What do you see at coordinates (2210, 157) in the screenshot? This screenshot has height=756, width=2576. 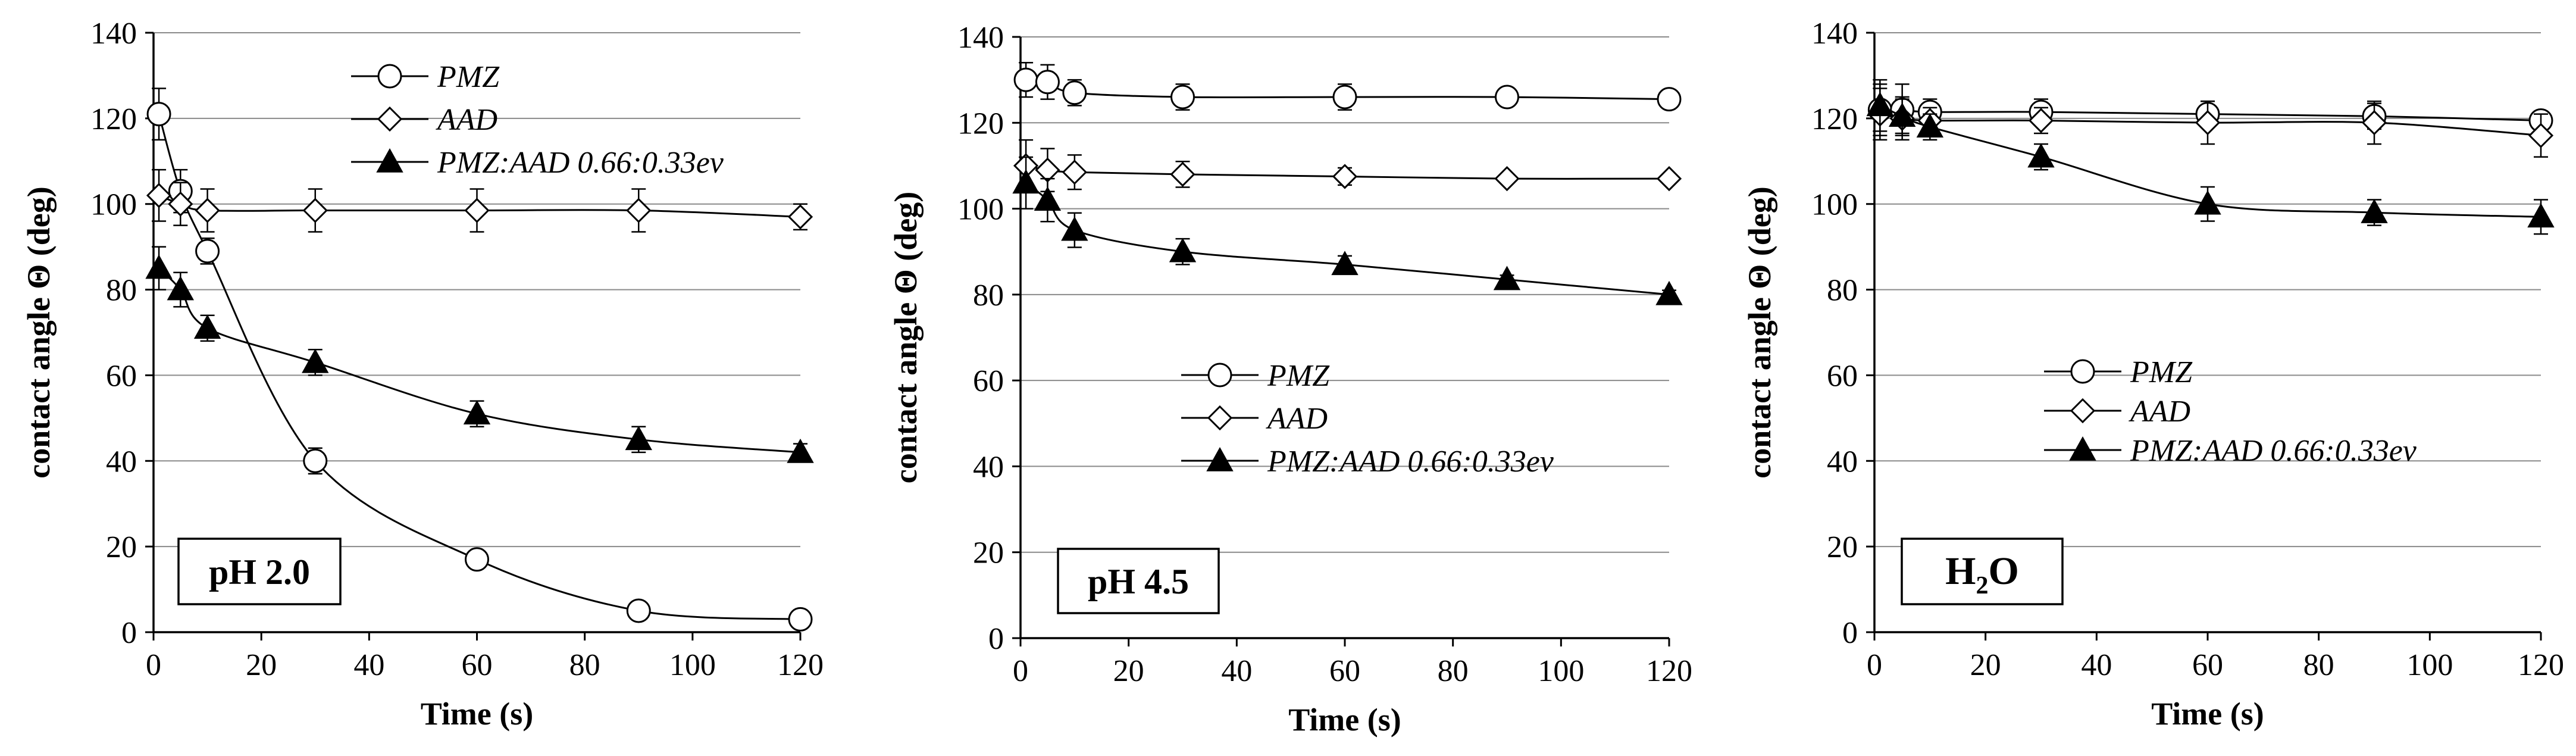 I see `series-triangle` at bounding box center [2210, 157].